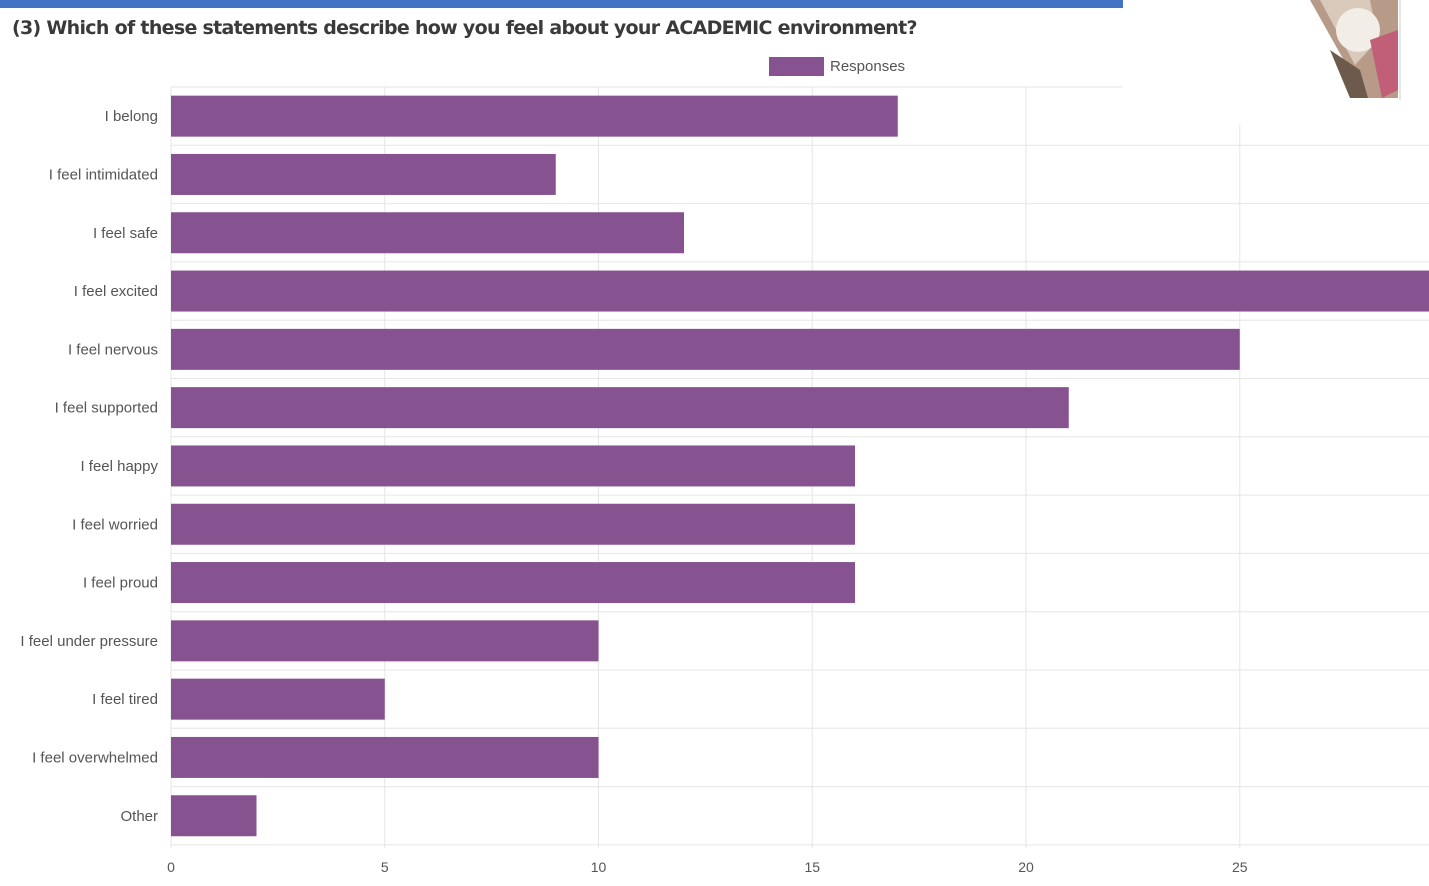 This screenshot has height=886, width=1429. Describe the element at coordinates (139, 816) in the screenshot. I see `category-label: Other` at that location.